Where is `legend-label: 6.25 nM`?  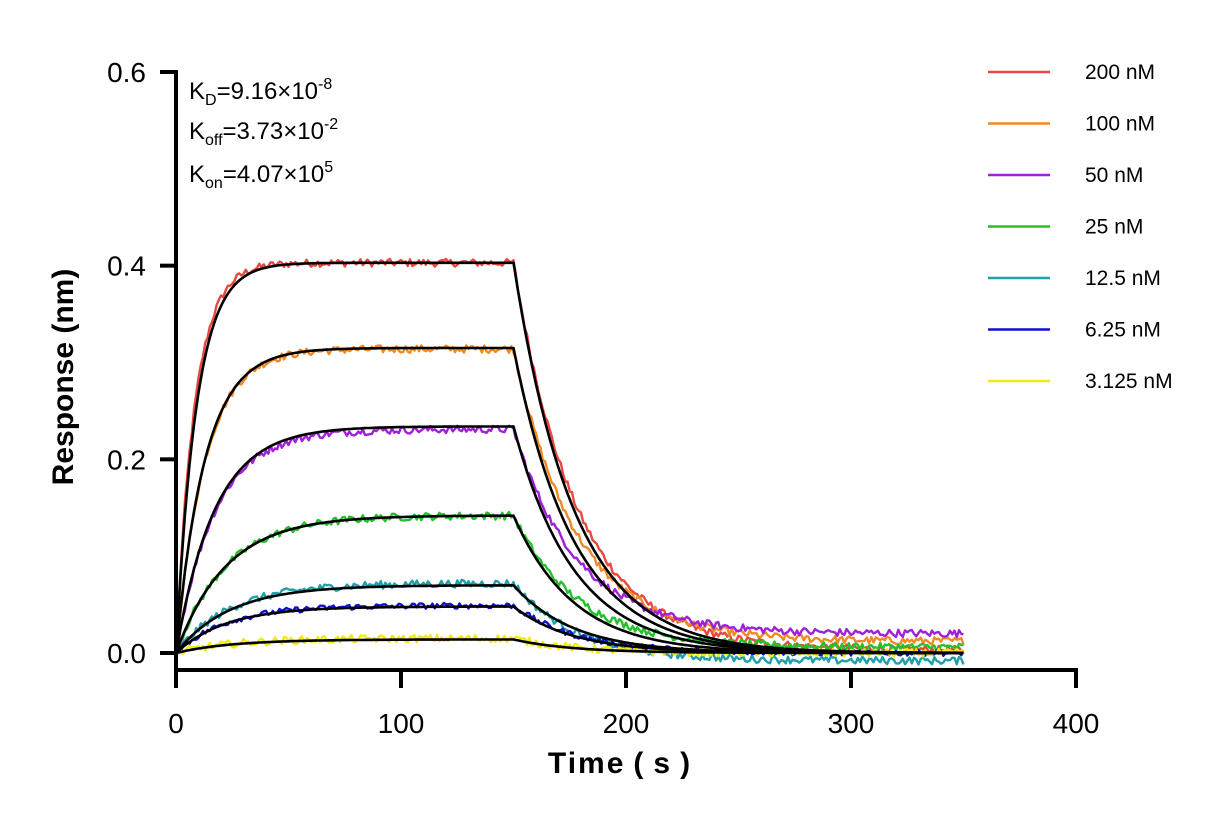 legend-label: 6.25 nM is located at coordinates (1123, 330).